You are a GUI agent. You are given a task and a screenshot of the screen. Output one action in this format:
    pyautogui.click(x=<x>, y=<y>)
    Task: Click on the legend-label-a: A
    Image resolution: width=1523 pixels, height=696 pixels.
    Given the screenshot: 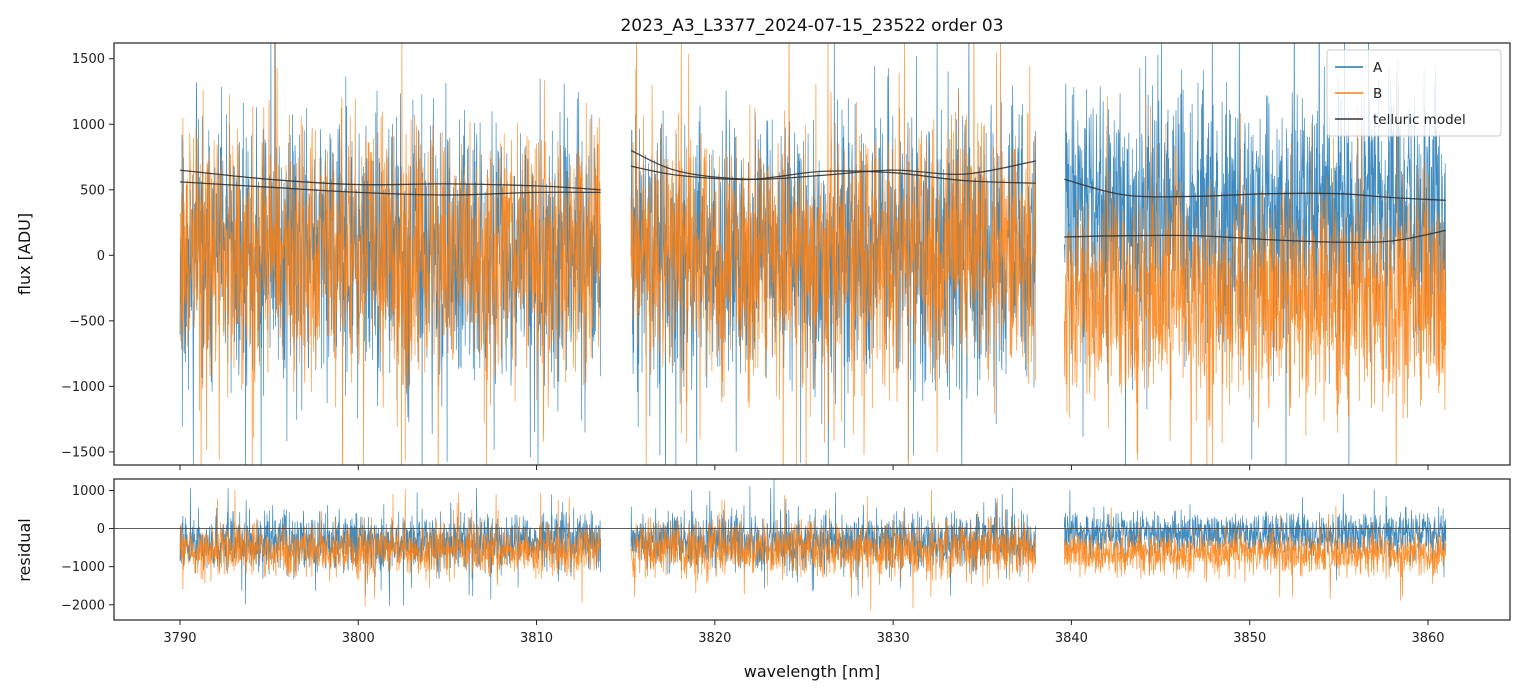 What is the action you would take?
    pyautogui.click(x=1378, y=68)
    